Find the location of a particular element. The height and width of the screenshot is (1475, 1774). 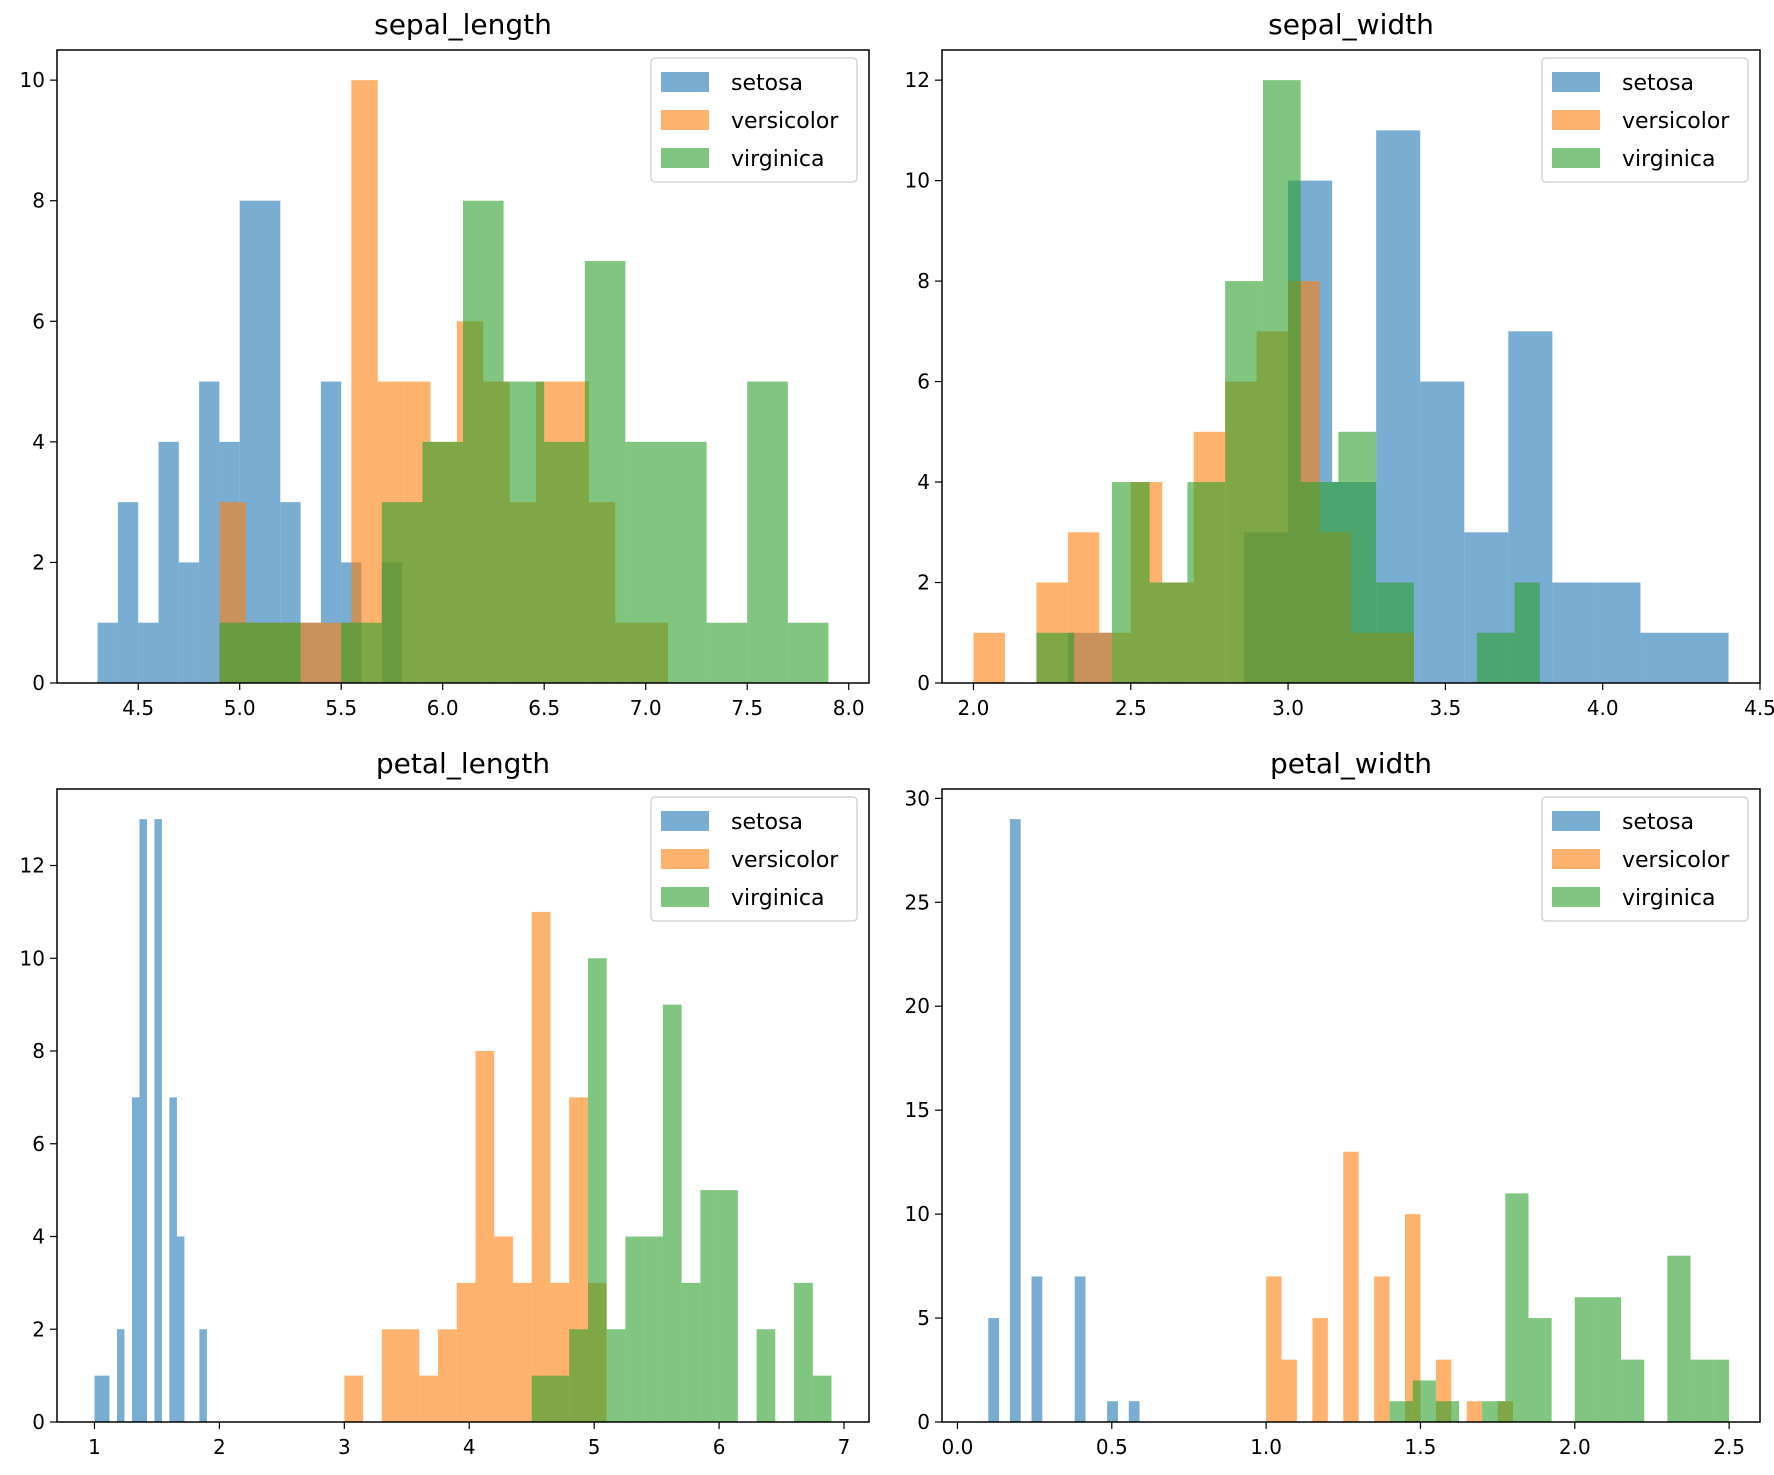

x-tick-label: 1.0 is located at coordinates (1266, 1447).